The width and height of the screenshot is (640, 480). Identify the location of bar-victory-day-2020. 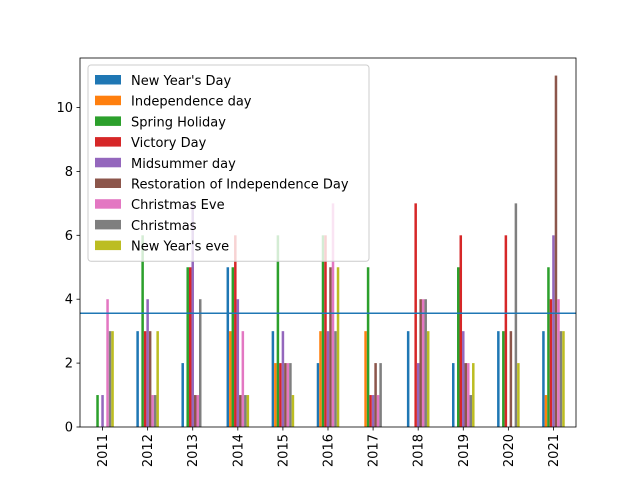
(506, 331).